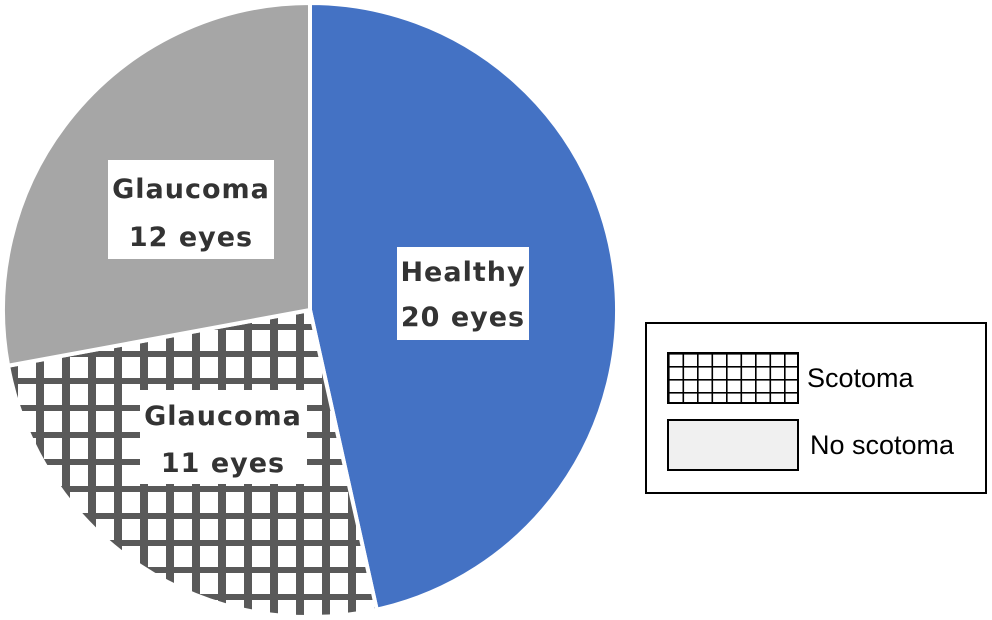  I want to click on slice-label-glaucoma-no-scotoma-box, so click(191, 209).